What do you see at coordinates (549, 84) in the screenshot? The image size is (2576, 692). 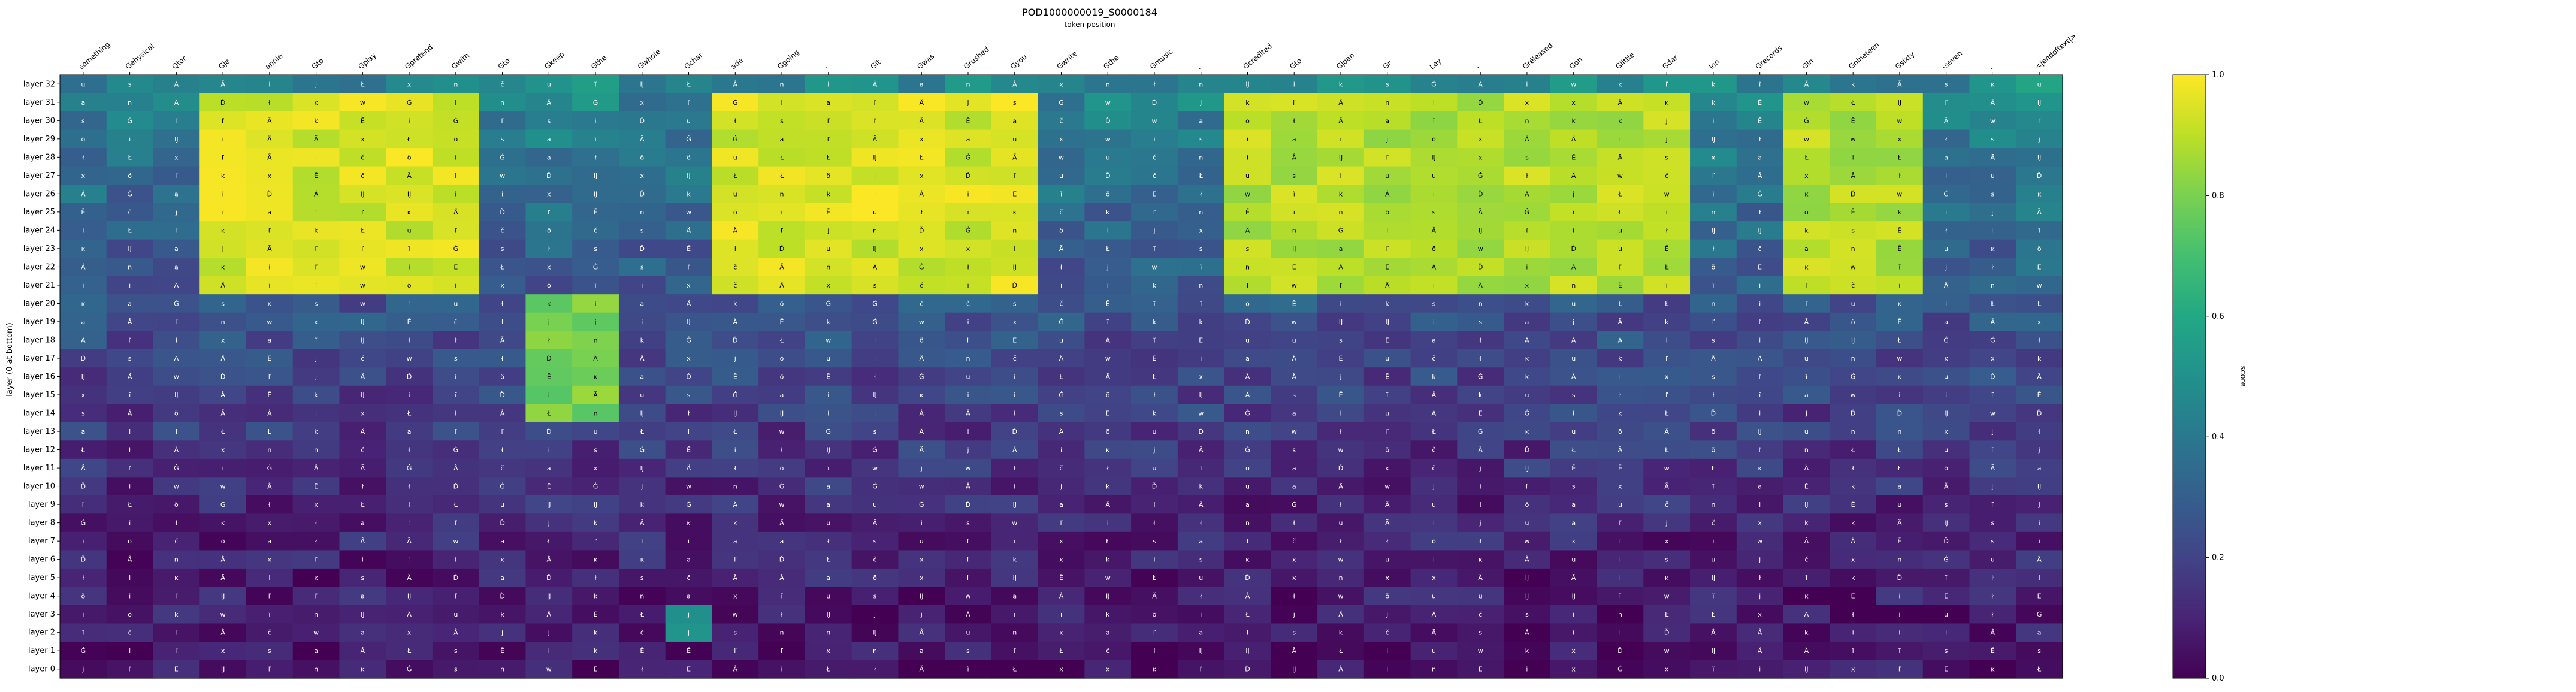 I see `cell-annotation: u` at bounding box center [549, 84].